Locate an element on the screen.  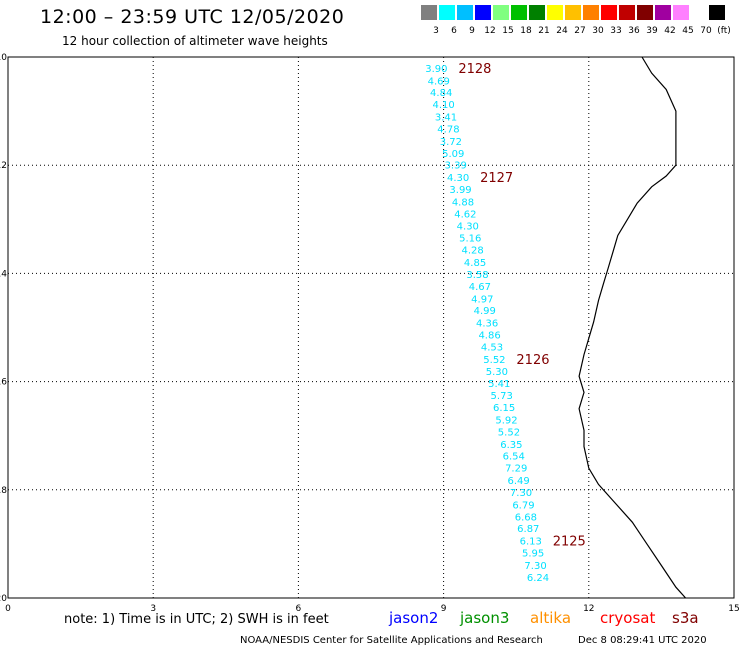
legend-altika: altika is located at coordinates (551, 618).